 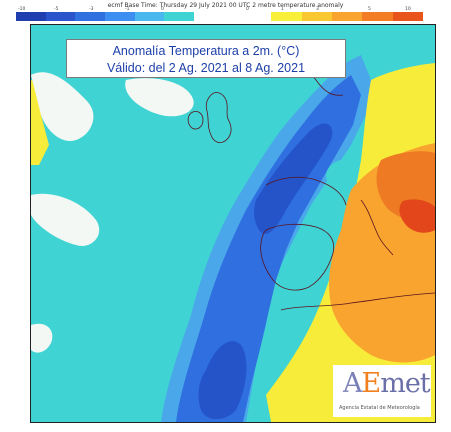 I want to click on aemet-logo-subtitle: Agencia Estatal de Meteorología, so click(x=379, y=408).